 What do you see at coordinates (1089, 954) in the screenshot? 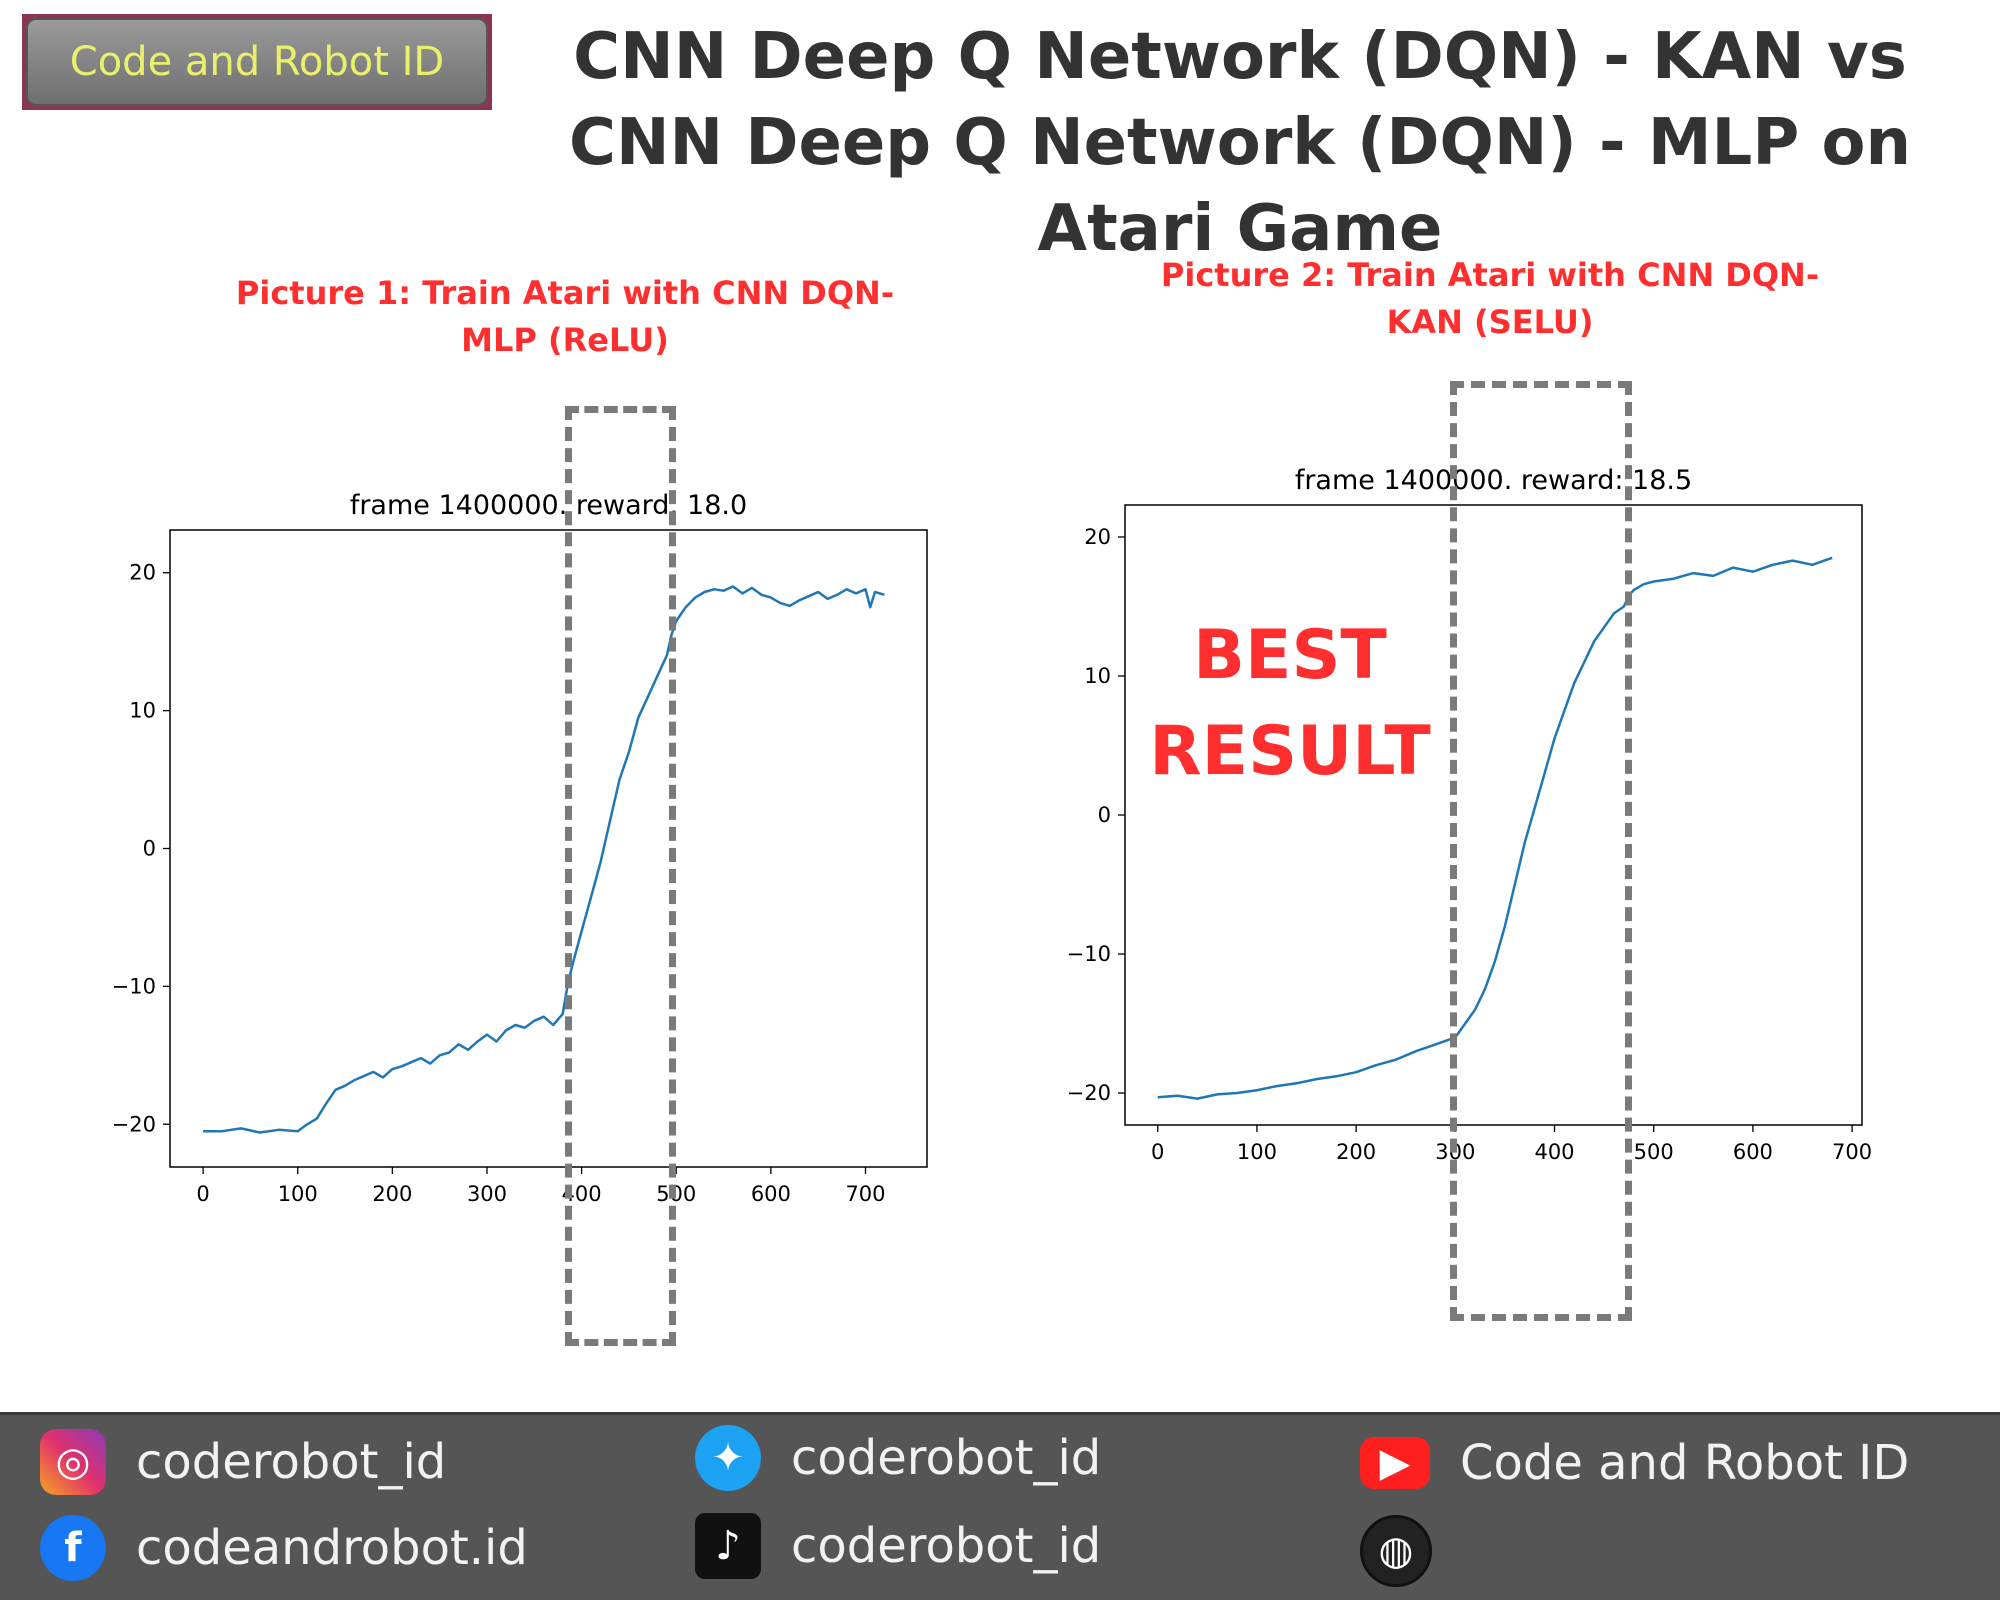
I see `chart-2-ytick-label: −10` at bounding box center [1089, 954].